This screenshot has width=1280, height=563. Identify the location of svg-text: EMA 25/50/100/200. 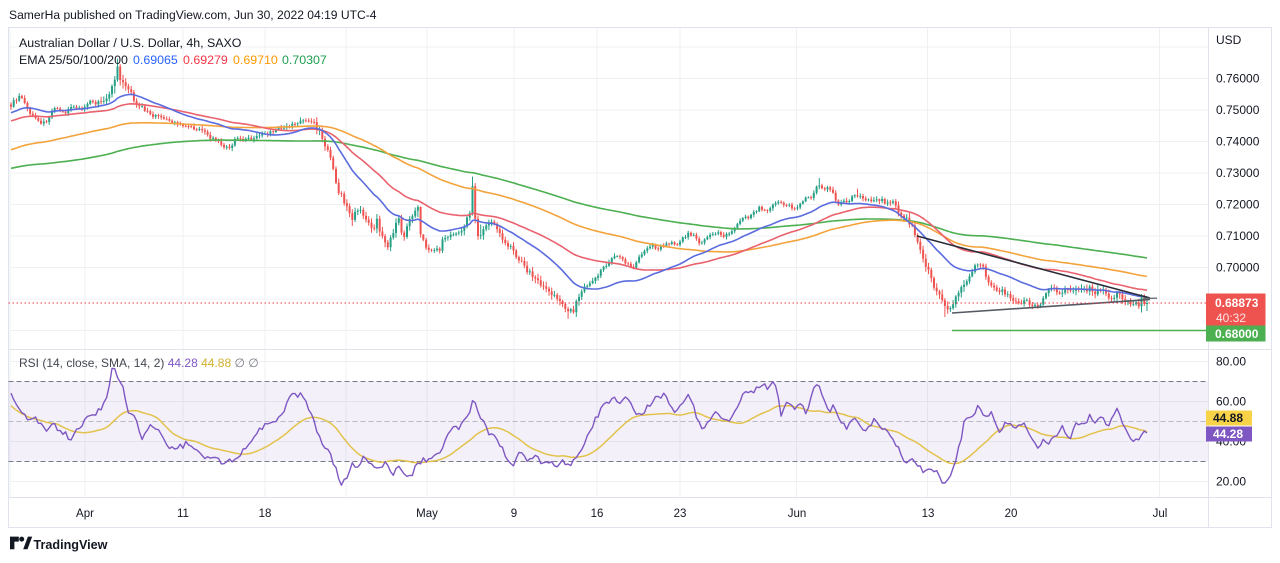
(73, 60).